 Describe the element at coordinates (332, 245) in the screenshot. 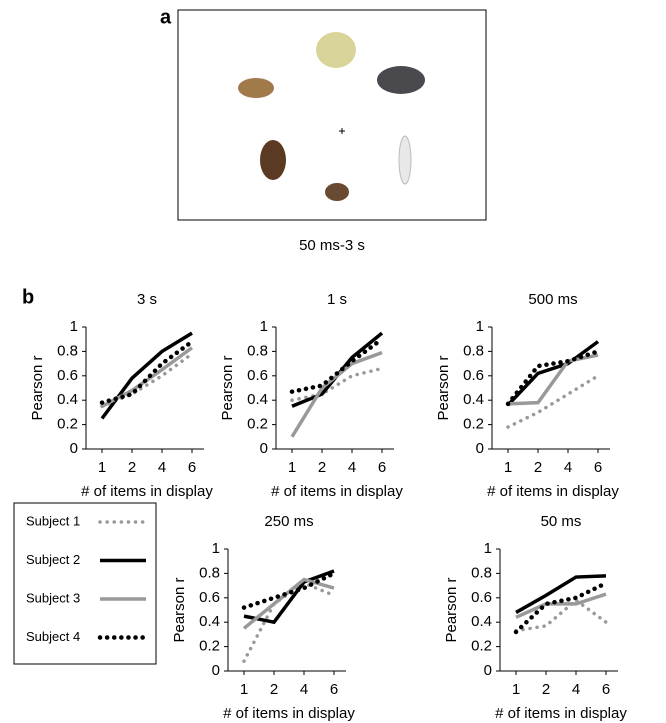

I see `caption: 50 ms-3 s` at that location.